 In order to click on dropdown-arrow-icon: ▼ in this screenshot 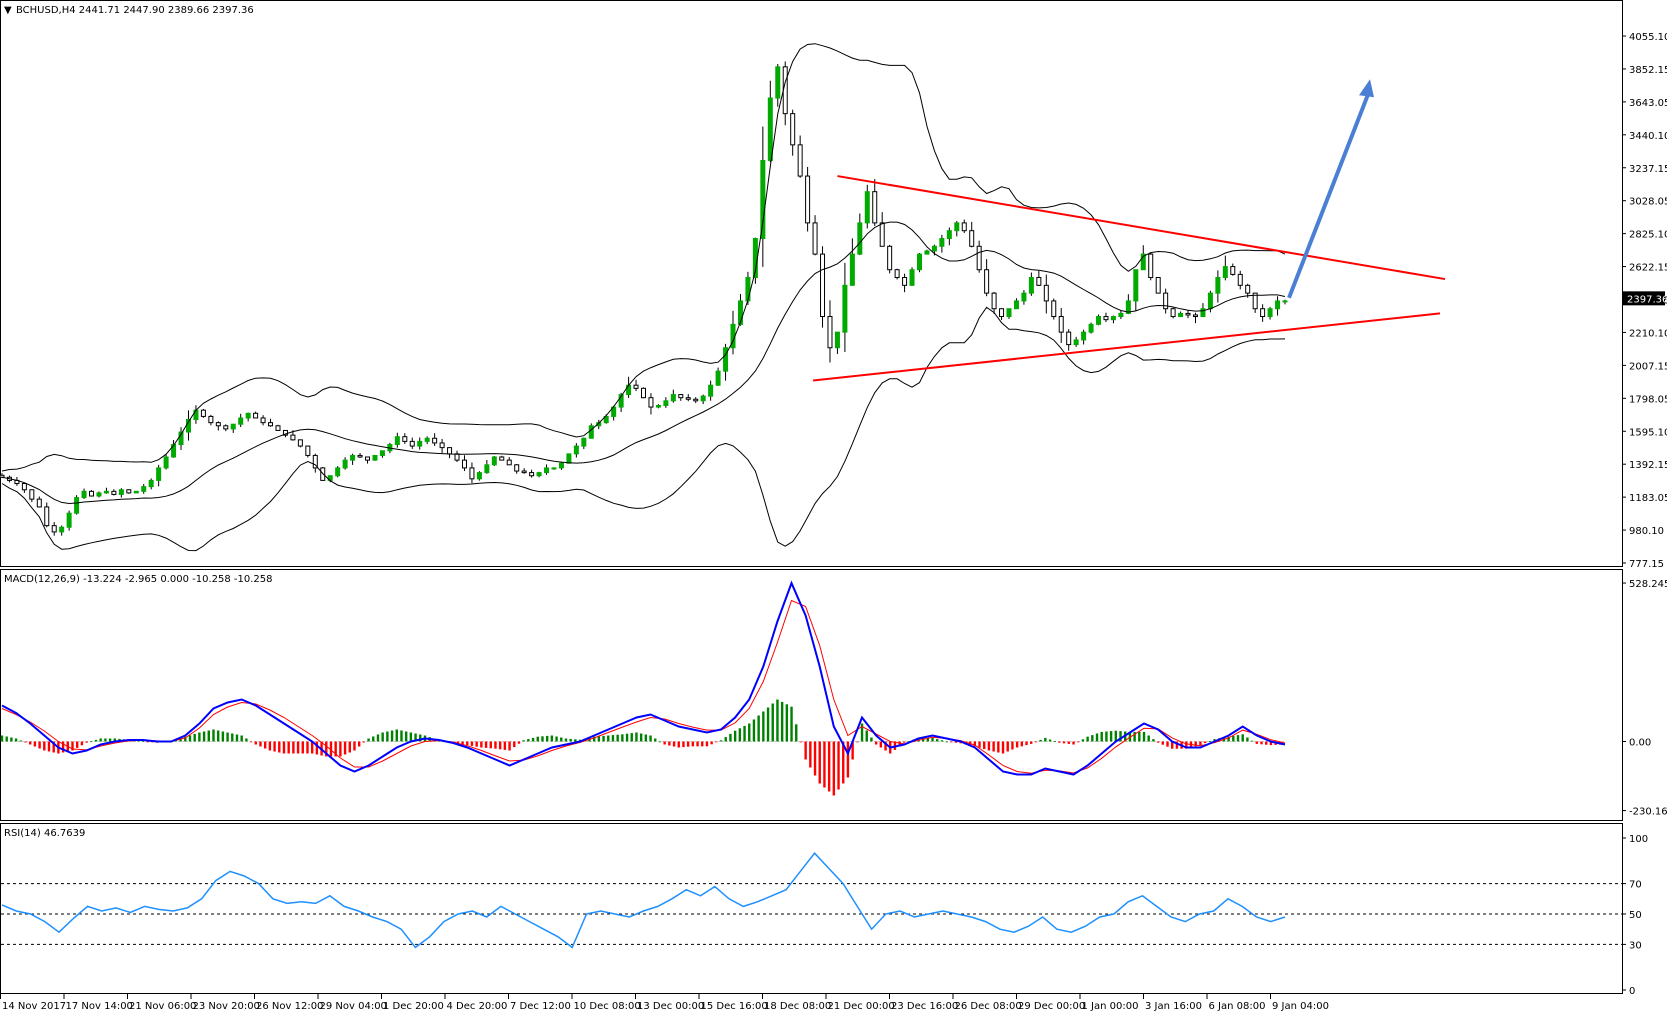, I will do `click(8, 10)`.